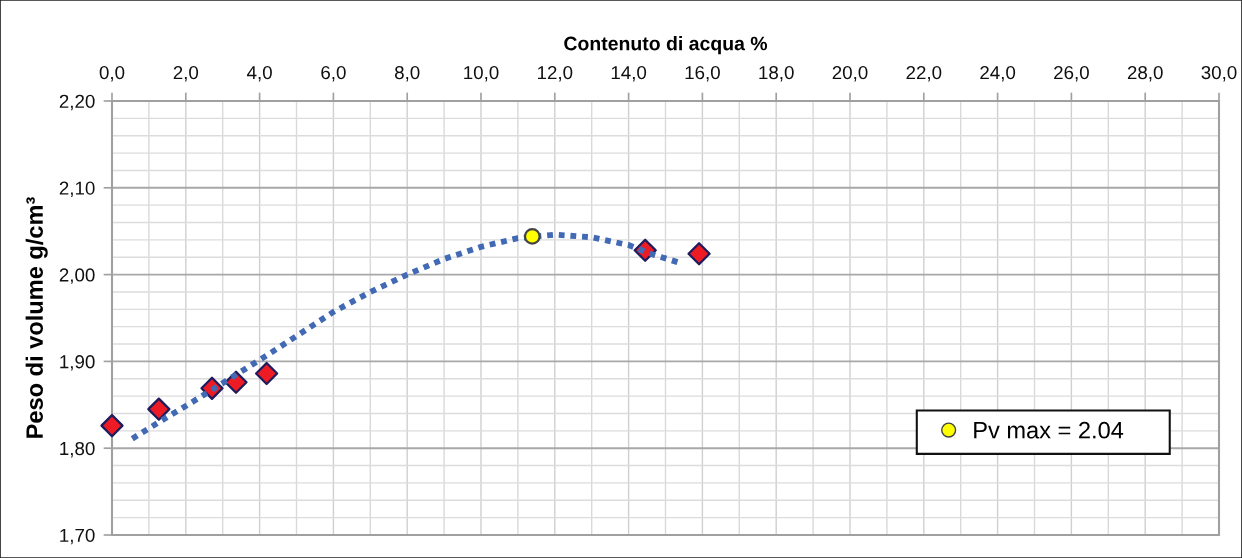 The image size is (1242, 558). Describe the element at coordinates (1145, 73) in the screenshot. I see `x-tick-label: 28,0` at that location.